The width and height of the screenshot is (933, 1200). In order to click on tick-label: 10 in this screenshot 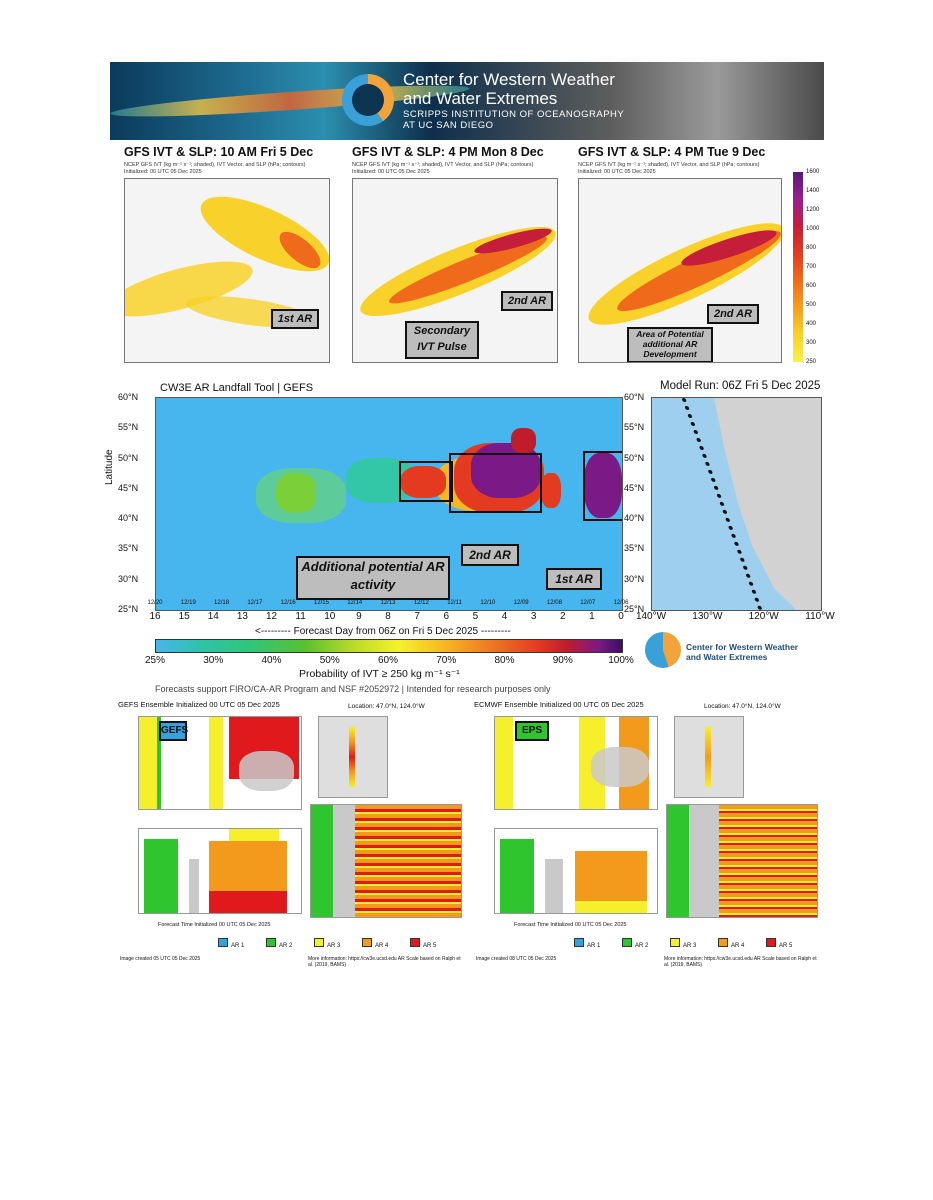, I will do `click(330, 616)`.